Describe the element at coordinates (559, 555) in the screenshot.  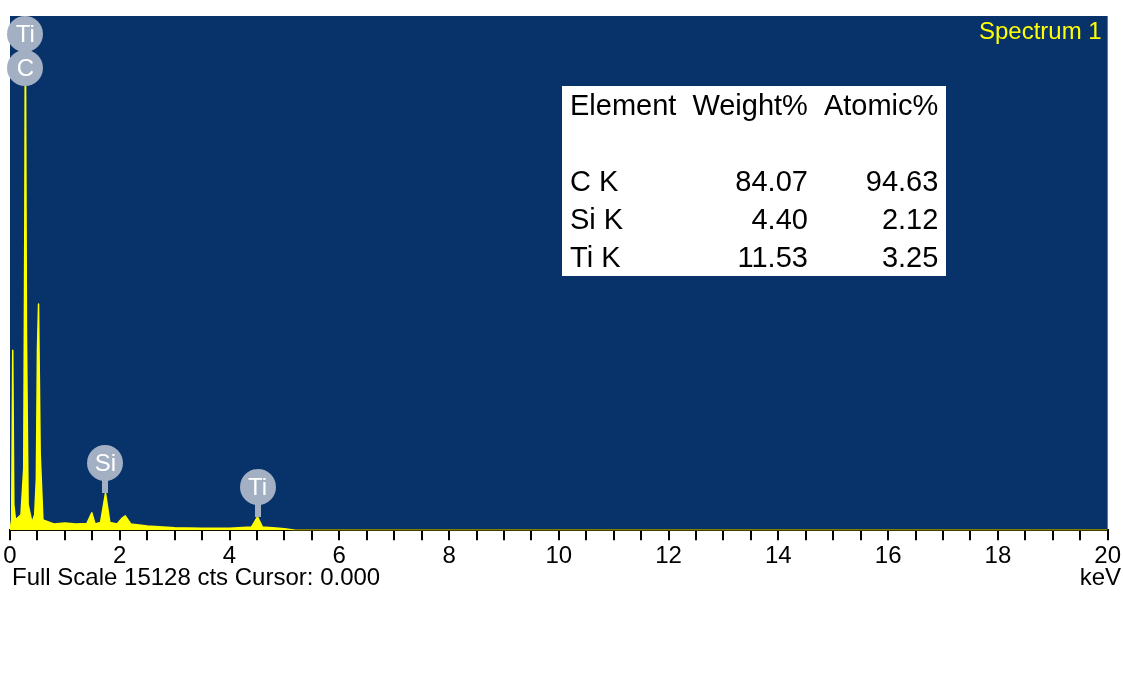
I see `x-tick-label: 10` at that location.